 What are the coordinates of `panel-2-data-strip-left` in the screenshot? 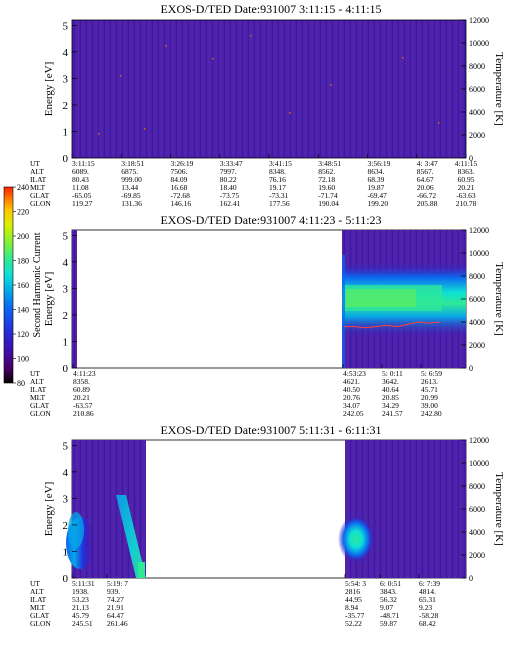 It's located at (74, 299).